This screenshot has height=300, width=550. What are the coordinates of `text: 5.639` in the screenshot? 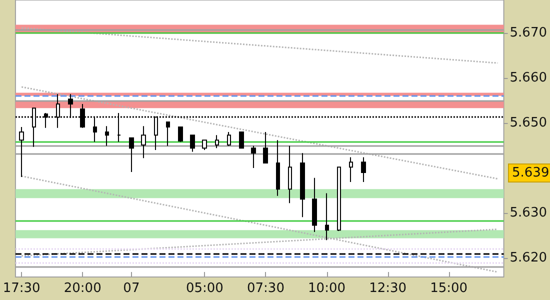 It's located at (531, 173).